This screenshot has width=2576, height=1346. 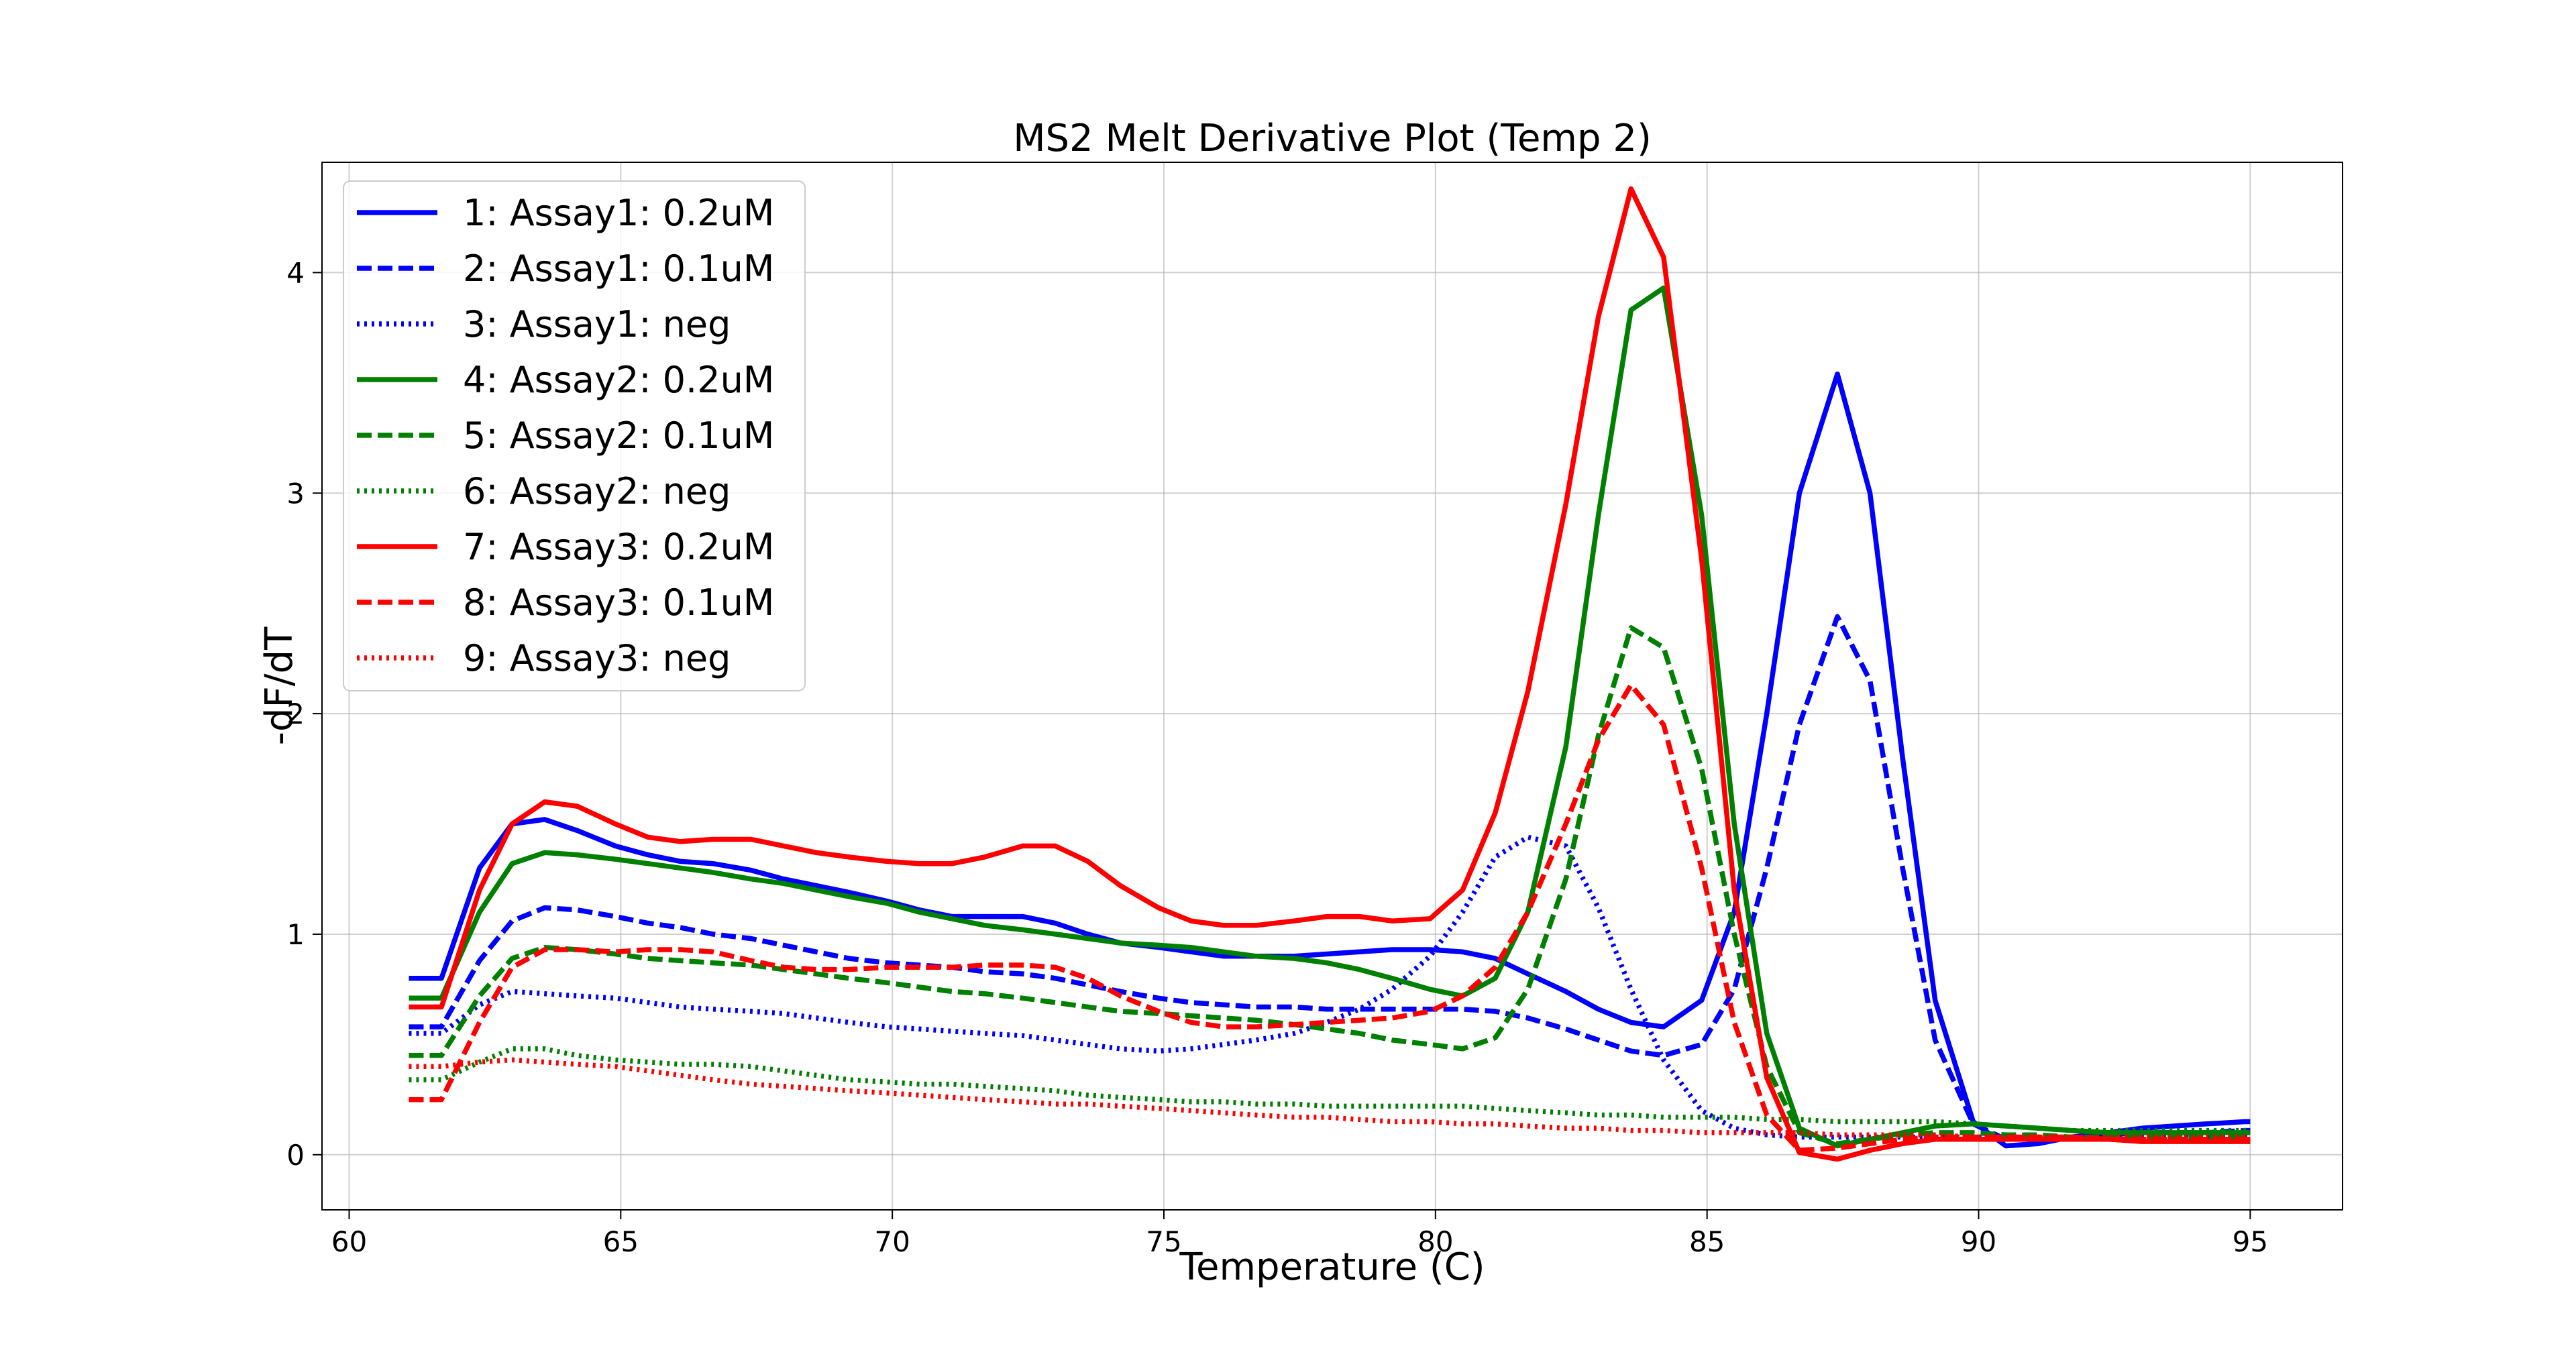 What do you see at coordinates (1299, 1234) in the screenshot?
I see `x-axis-ticks: 60 65 70 75 80 85 90 95` at bounding box center [1299, 1234].